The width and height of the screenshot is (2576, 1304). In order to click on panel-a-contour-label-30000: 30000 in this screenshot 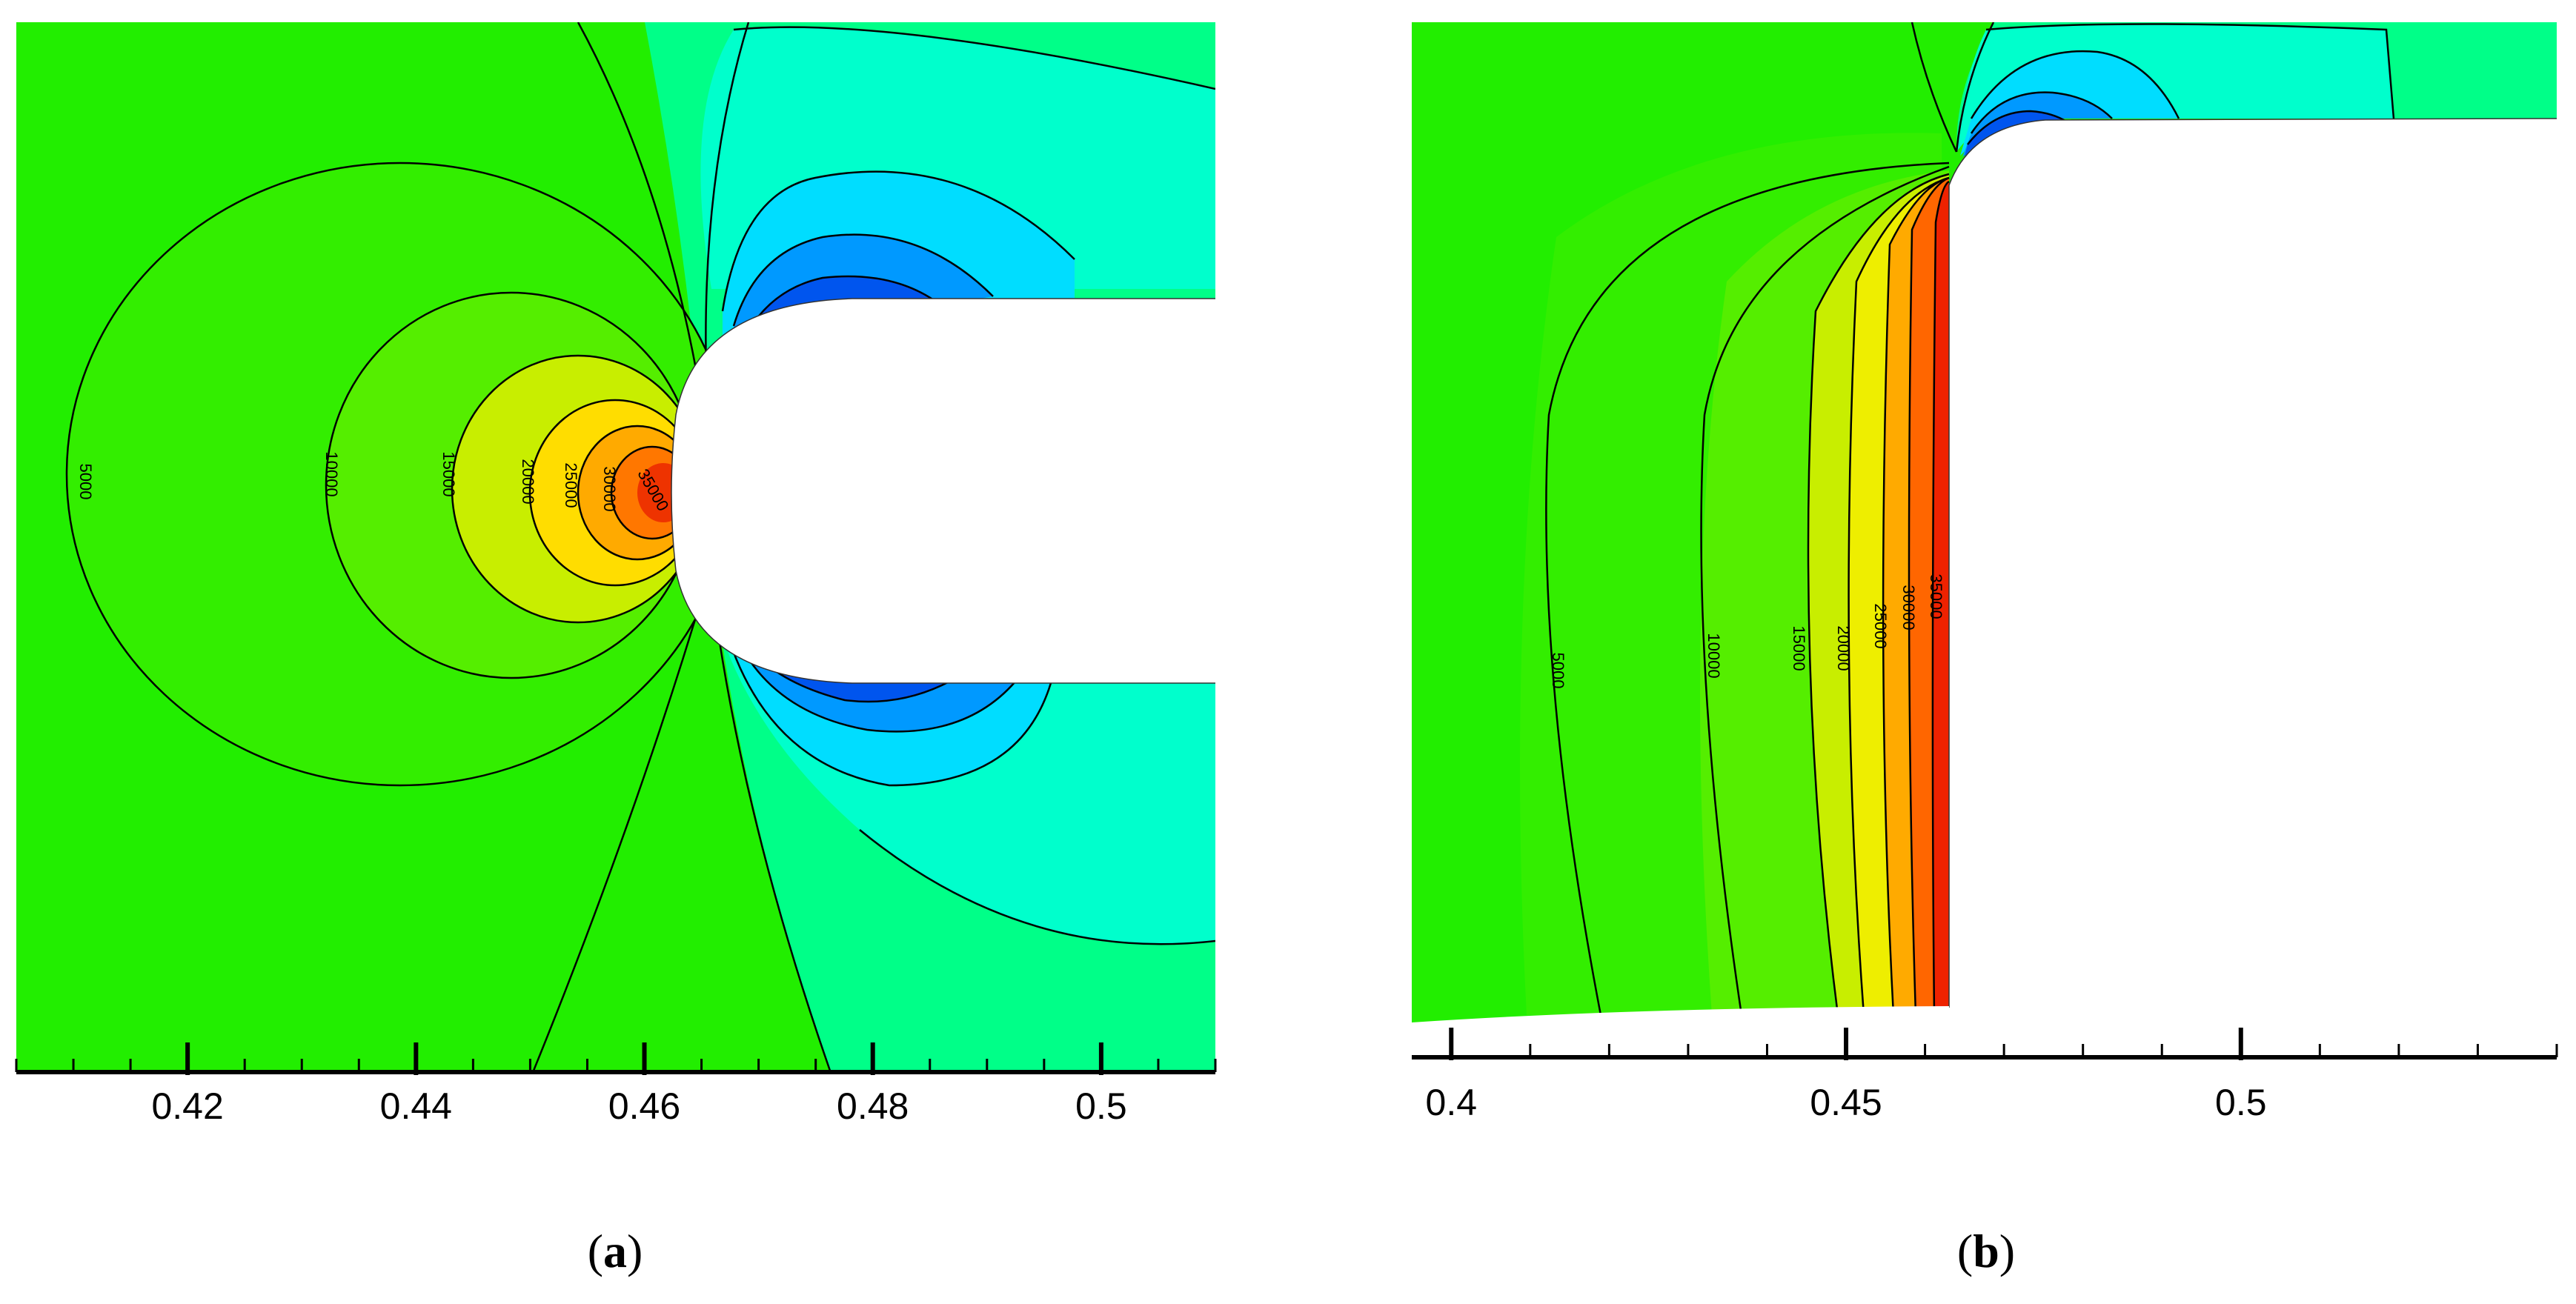, I will do `click(609, 488)`.